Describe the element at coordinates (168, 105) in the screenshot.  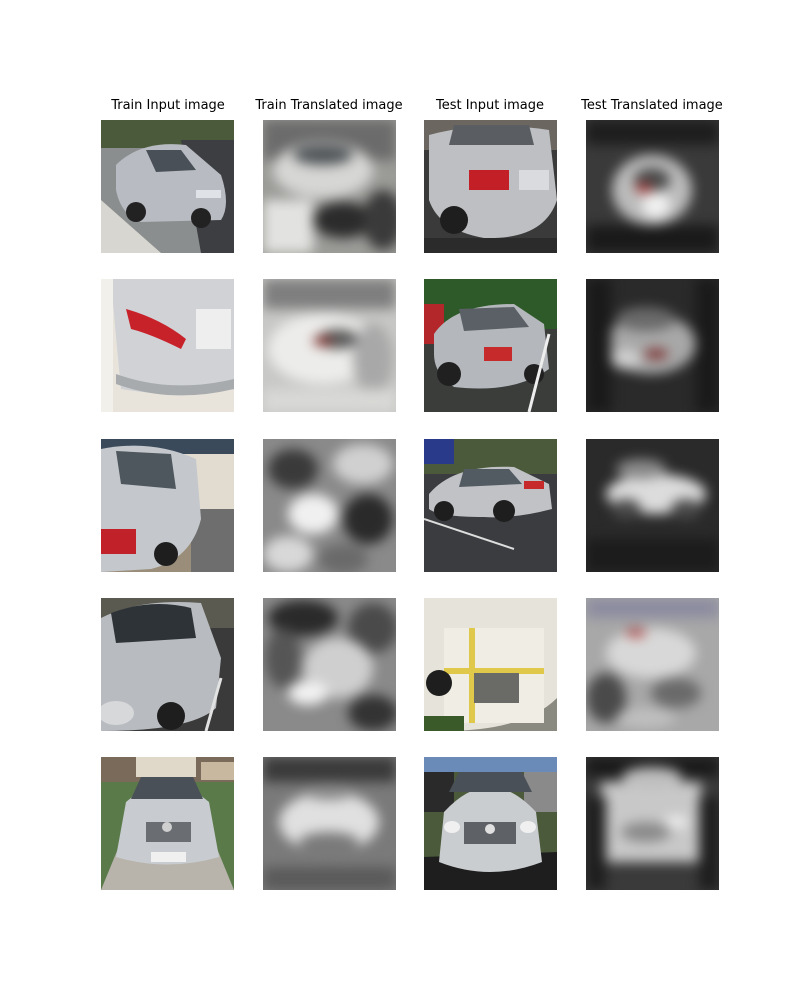
I see `column-title-train-input: Train Input image` at that location.